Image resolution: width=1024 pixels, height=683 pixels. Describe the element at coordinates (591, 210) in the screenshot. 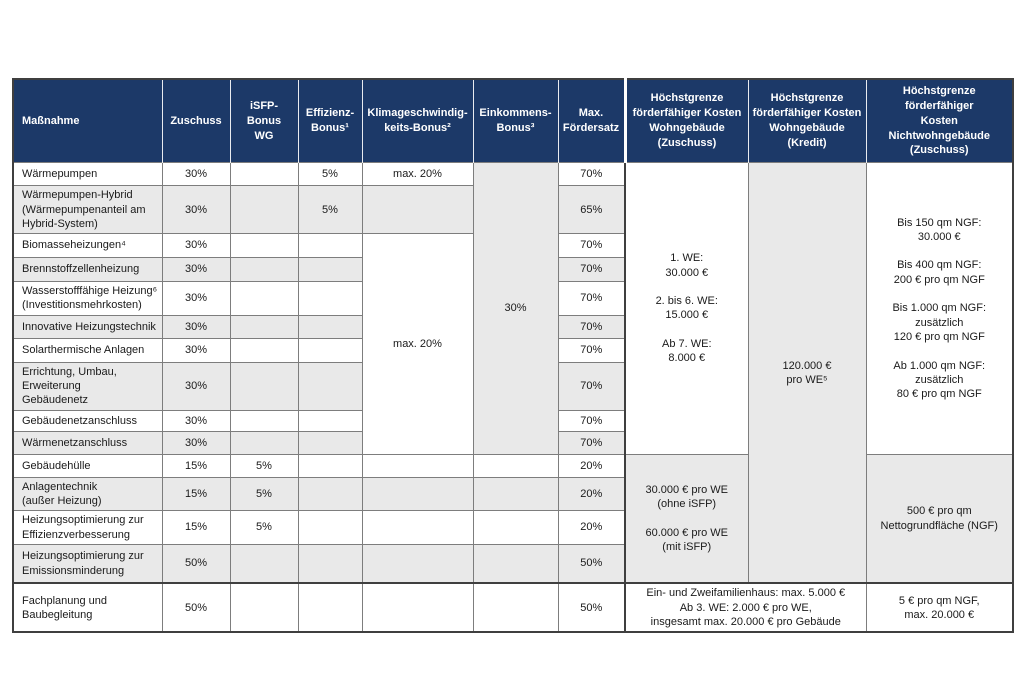

I see `cell-max-foerdersatz: 65%` at that location.